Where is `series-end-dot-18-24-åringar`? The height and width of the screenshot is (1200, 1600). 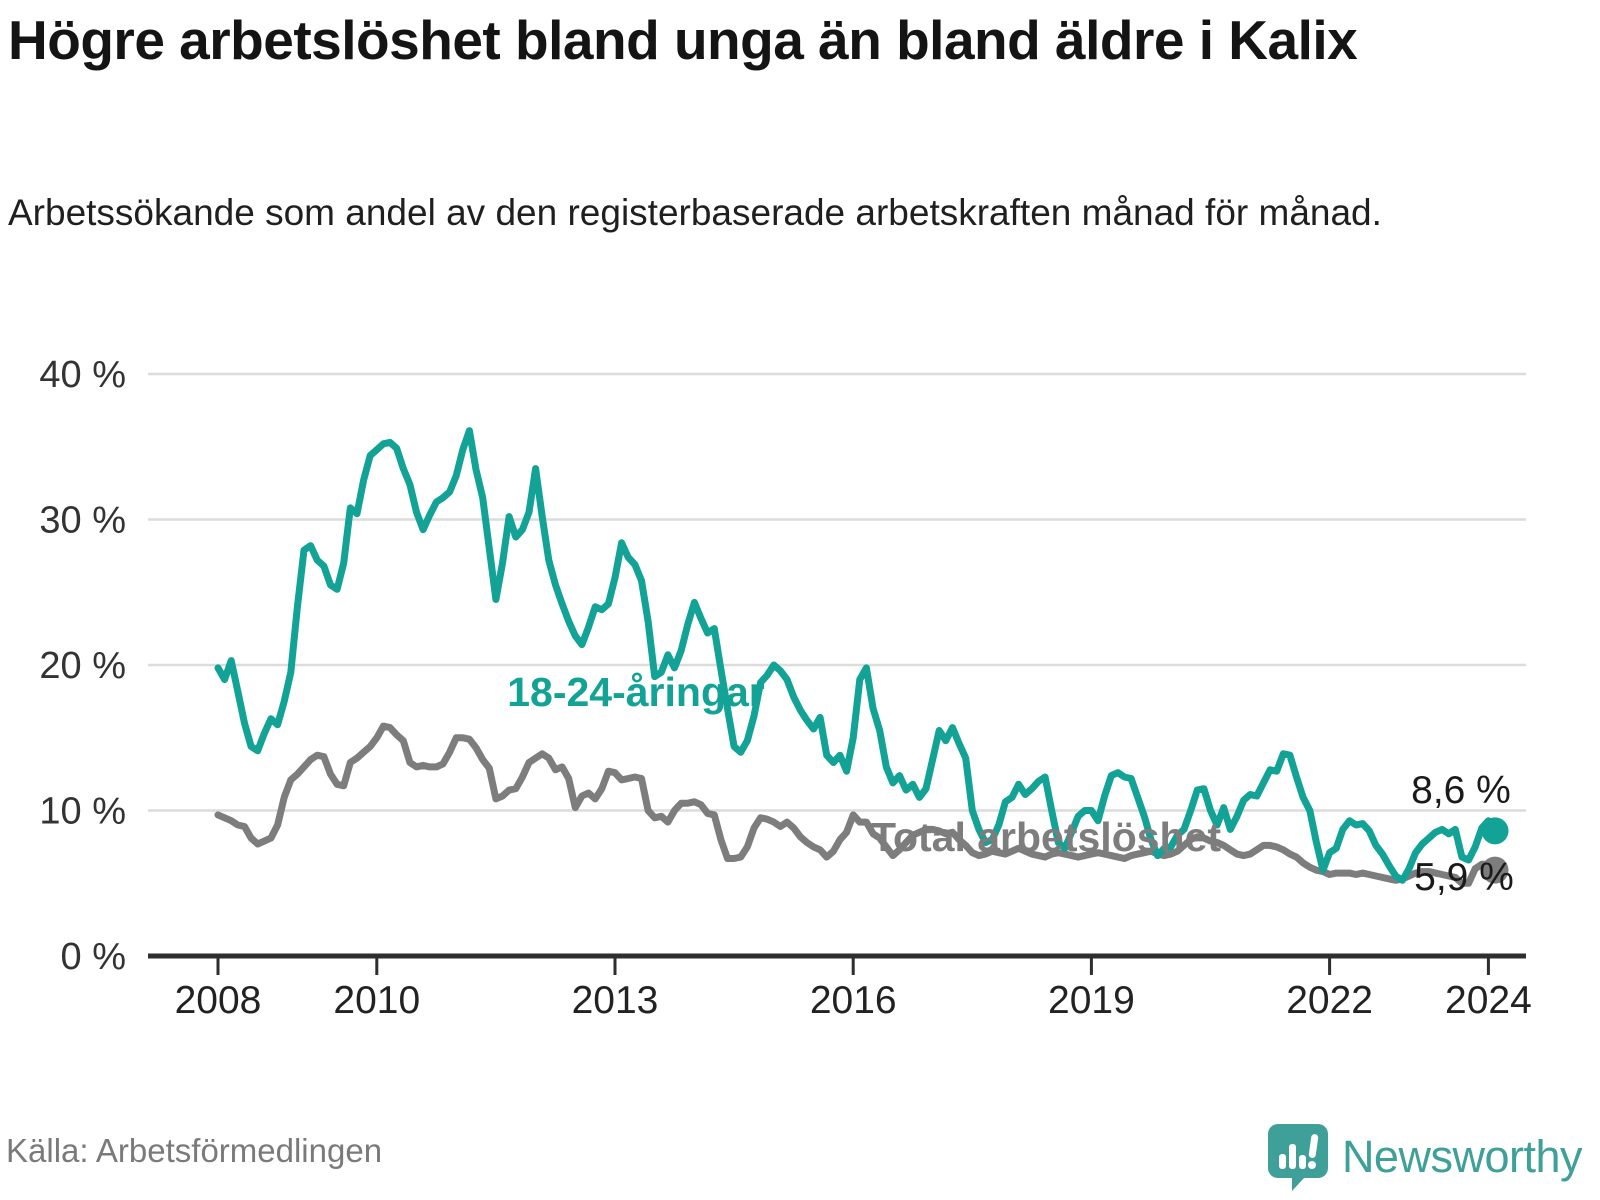 series-end-dot-18-24-åringar is located at coordinates (1495, 831).